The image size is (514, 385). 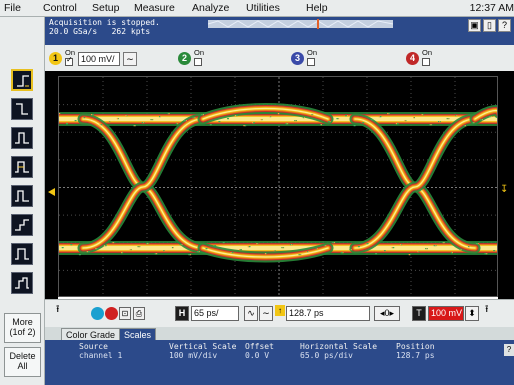 What do you see at coordinates (387, 313) in the screenshot?
I see `position-stepper: ◂0▸` at bounding box center [387, 313].